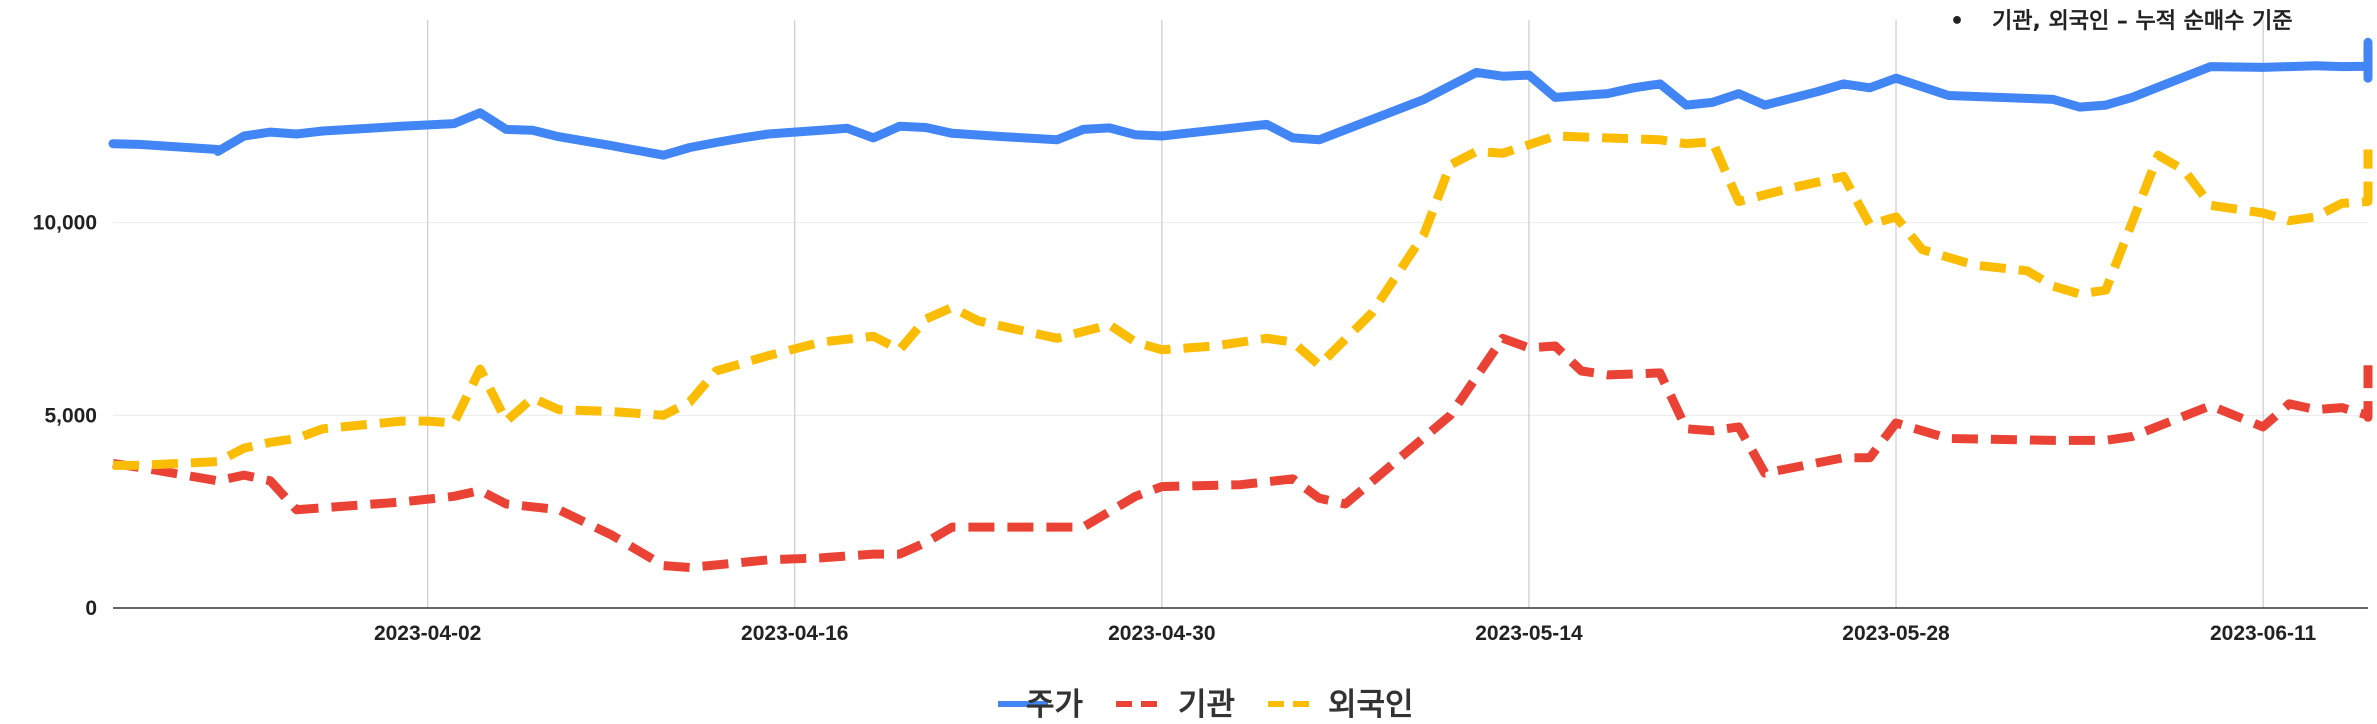 The image size is (2377, 724). Describe the element at coordinates (1161, 633) in the screenshot. I see `x-tick-label: 2023-04-30` at that location.